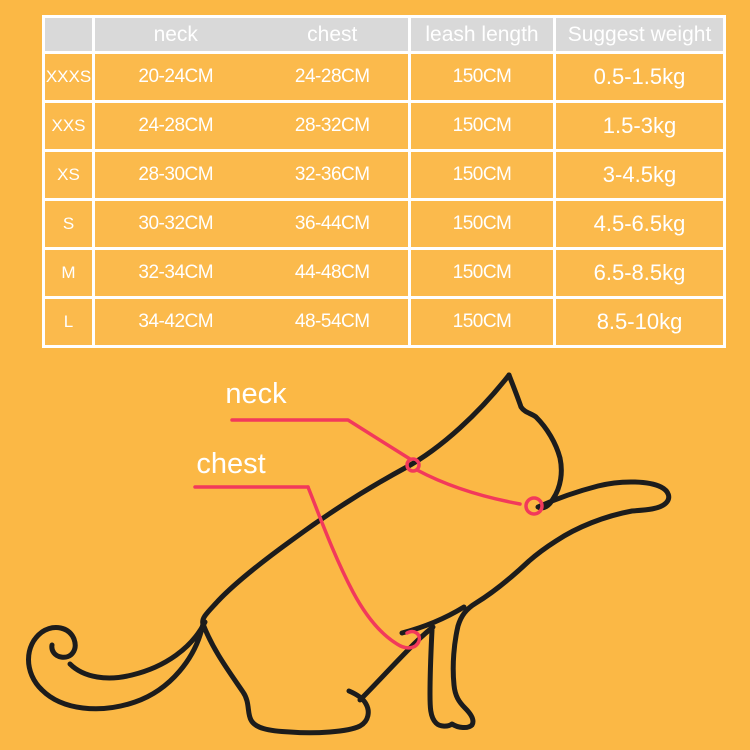 The width and height of the screenshot is (750, 750). I want to click on chest-cell: 28-32CM, so click(333, 126).